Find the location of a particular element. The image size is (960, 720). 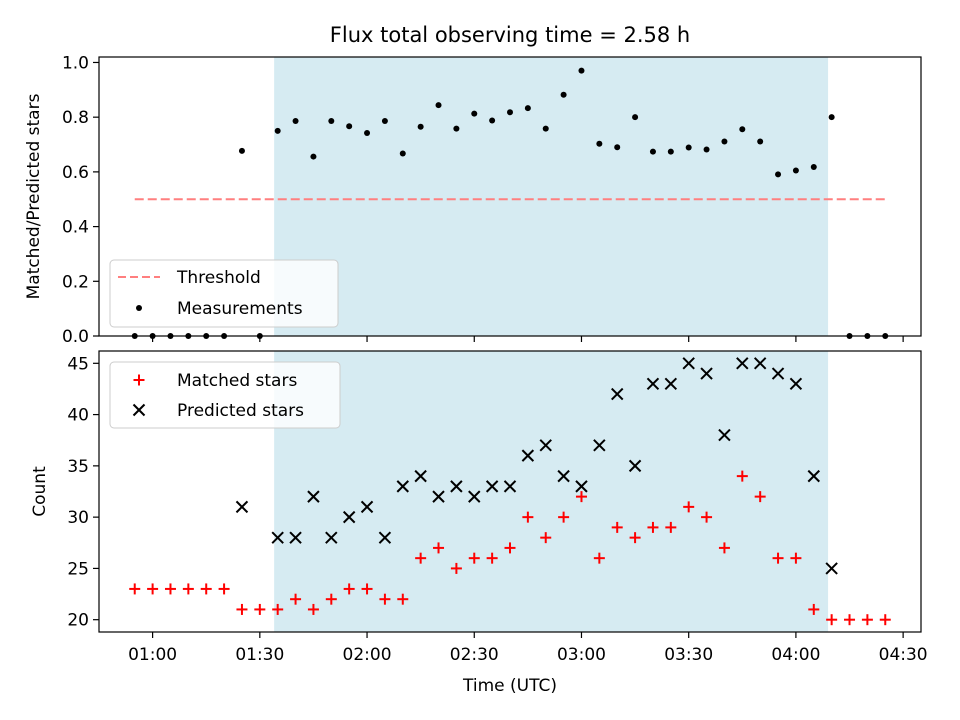

legend-measurements-swatch is located at coordinates (139, 308).